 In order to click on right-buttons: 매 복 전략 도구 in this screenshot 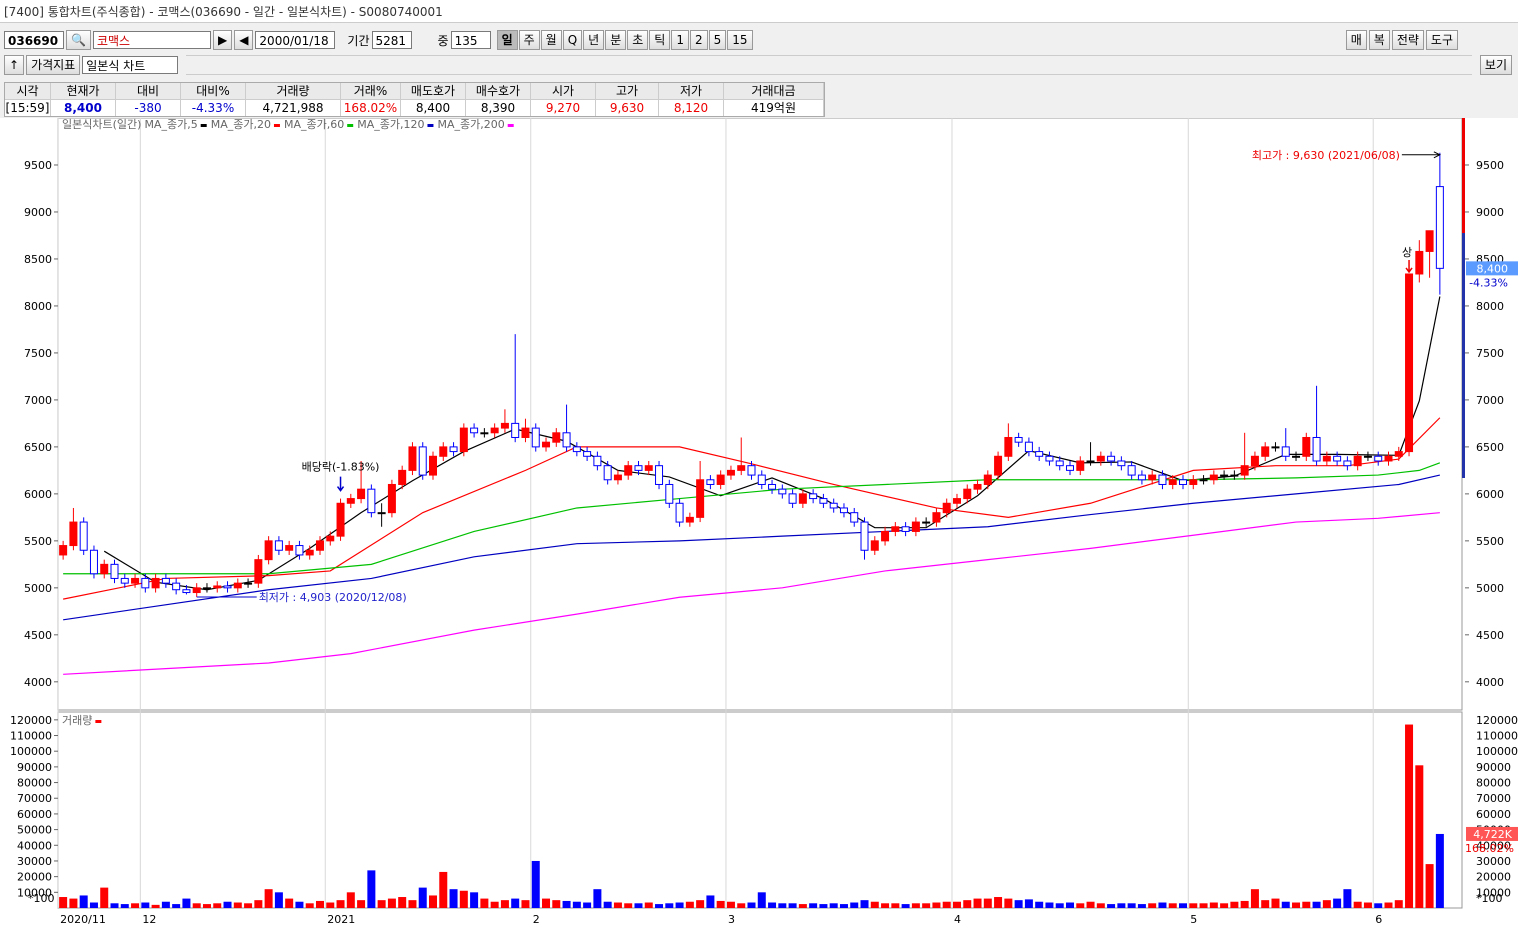, I will do `click(1401, 40)`.